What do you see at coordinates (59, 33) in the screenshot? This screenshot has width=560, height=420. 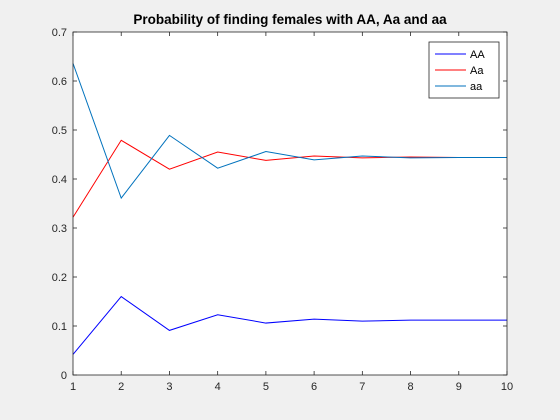 I see `y-tick-label: 0.7` at bounding box center [59, 33].